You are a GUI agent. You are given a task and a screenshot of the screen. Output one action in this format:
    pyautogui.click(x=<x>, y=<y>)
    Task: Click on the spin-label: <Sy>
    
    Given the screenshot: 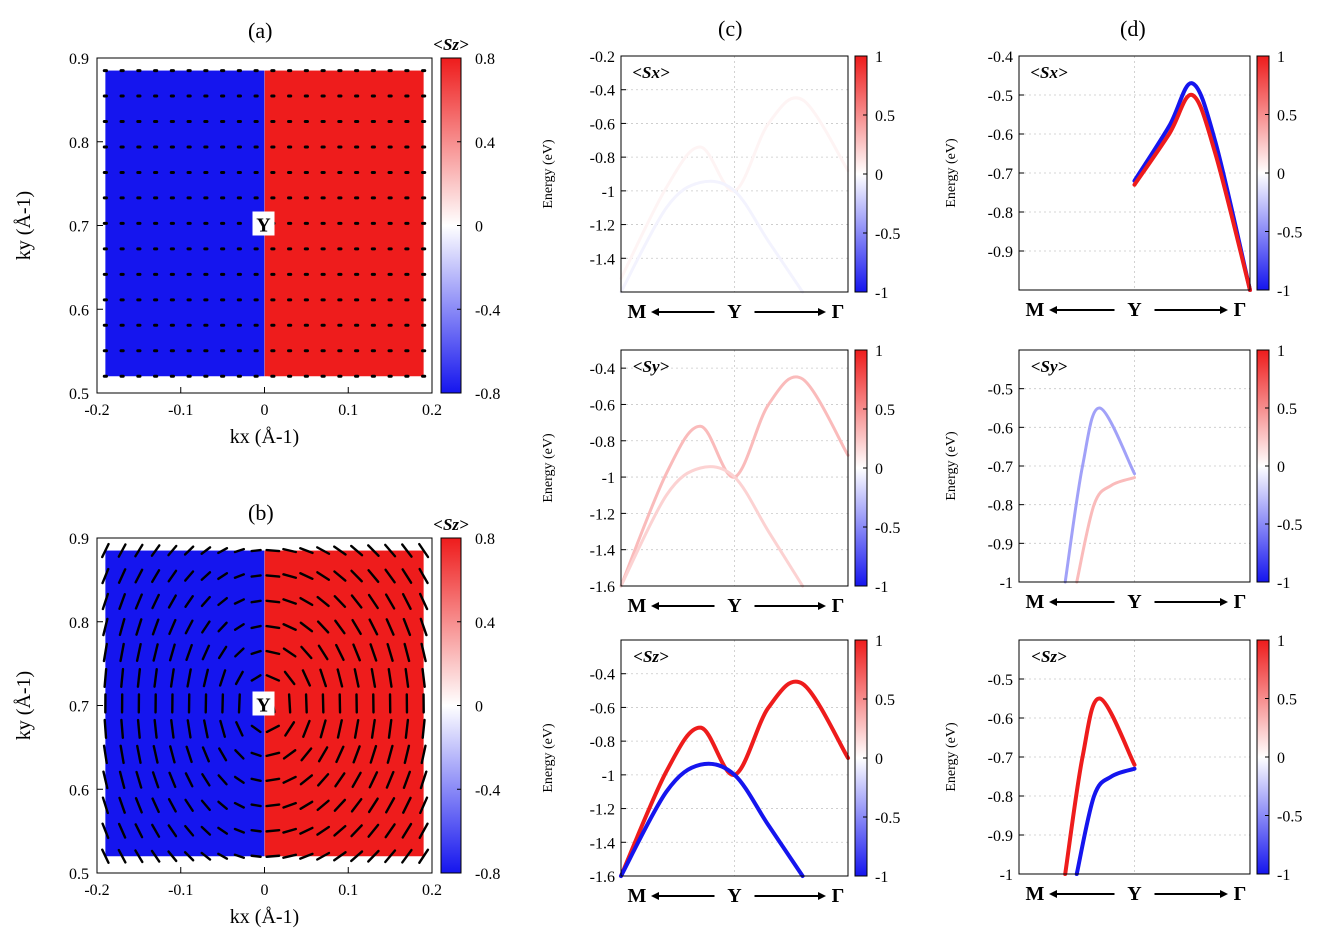 What is the action you would take?
    pyautogui.click(x=1049, y=366)
    